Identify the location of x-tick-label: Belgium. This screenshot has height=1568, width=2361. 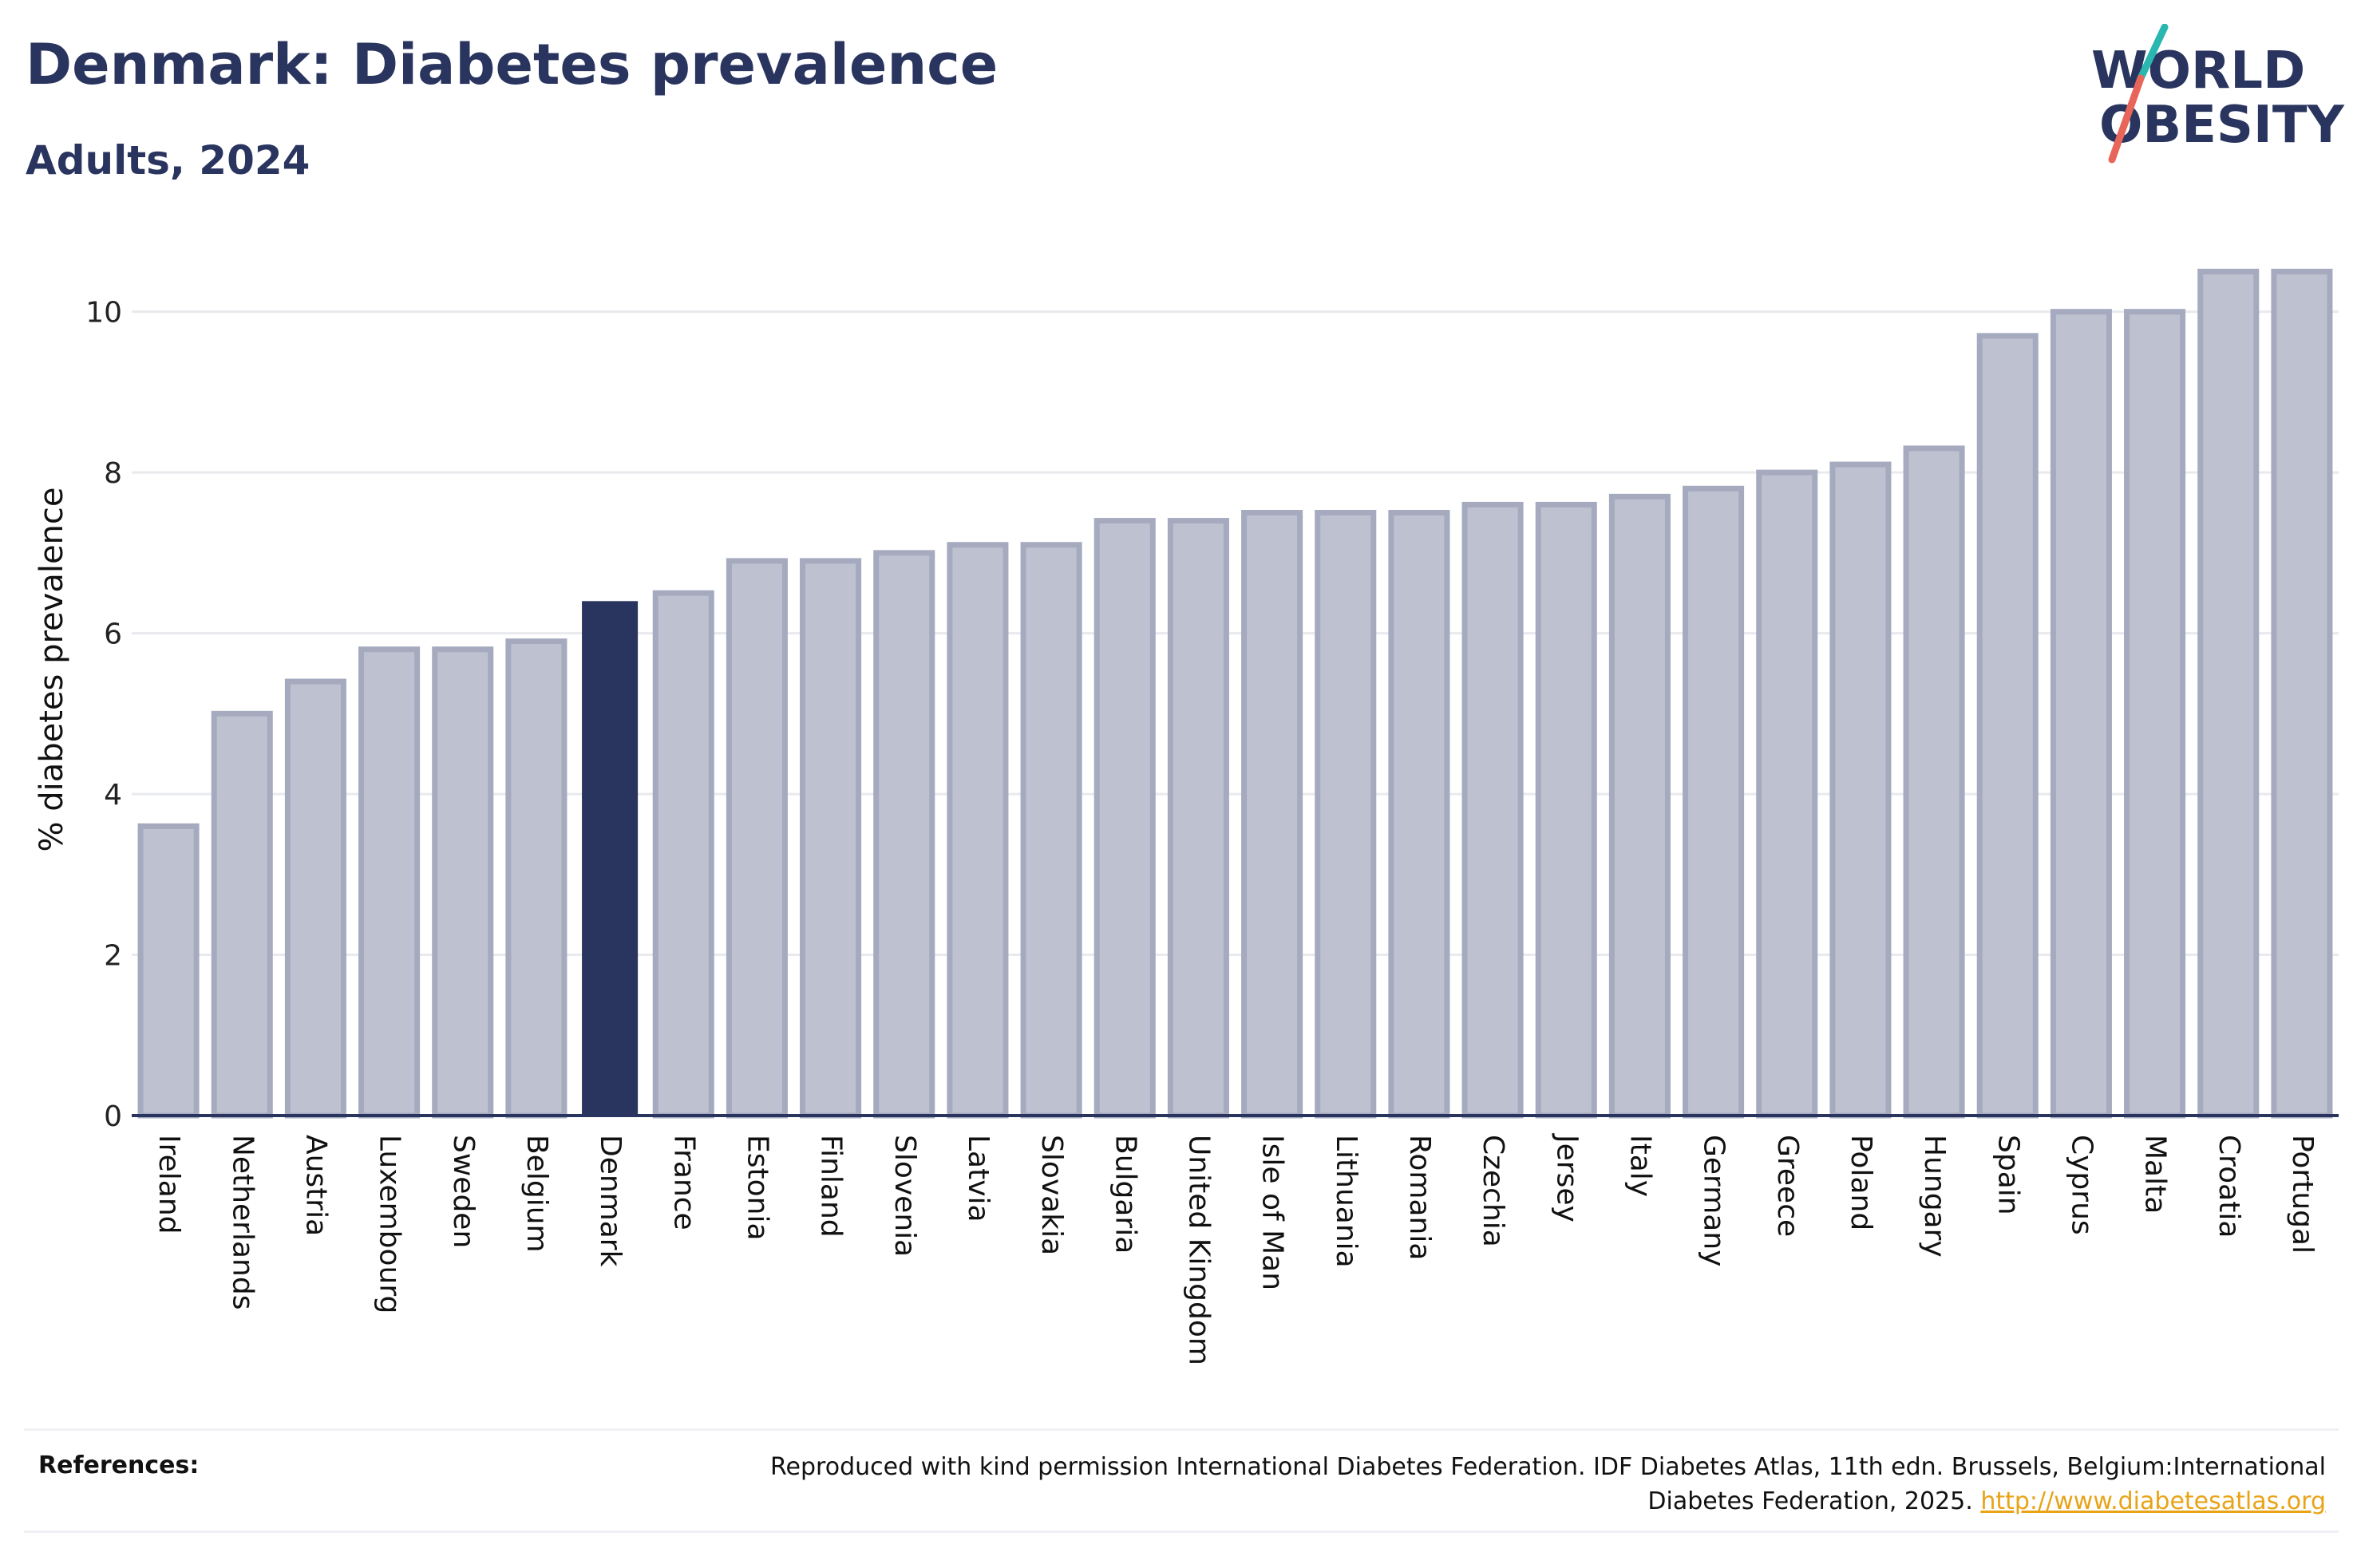
(536, 1194).